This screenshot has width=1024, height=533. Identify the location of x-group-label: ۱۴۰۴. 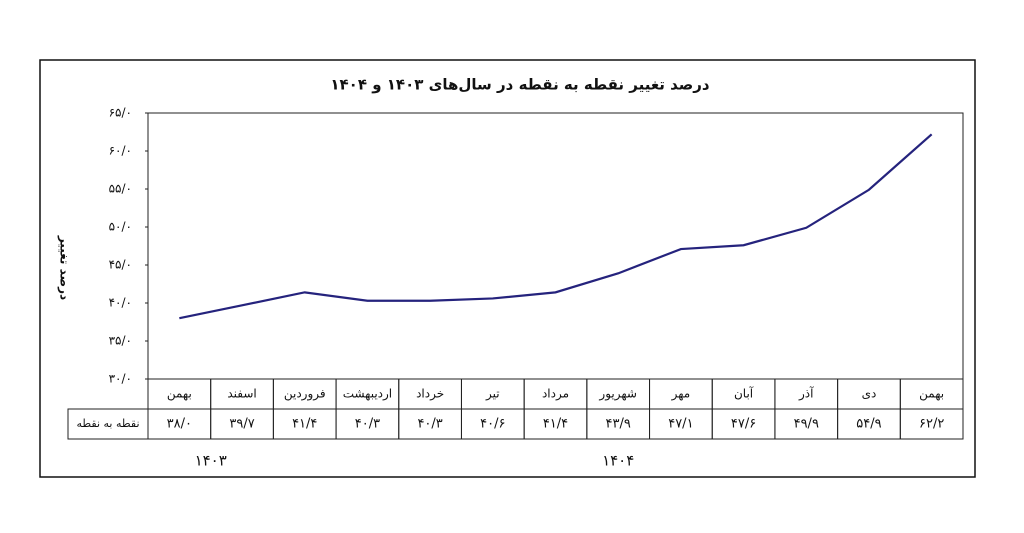
(618, 461).